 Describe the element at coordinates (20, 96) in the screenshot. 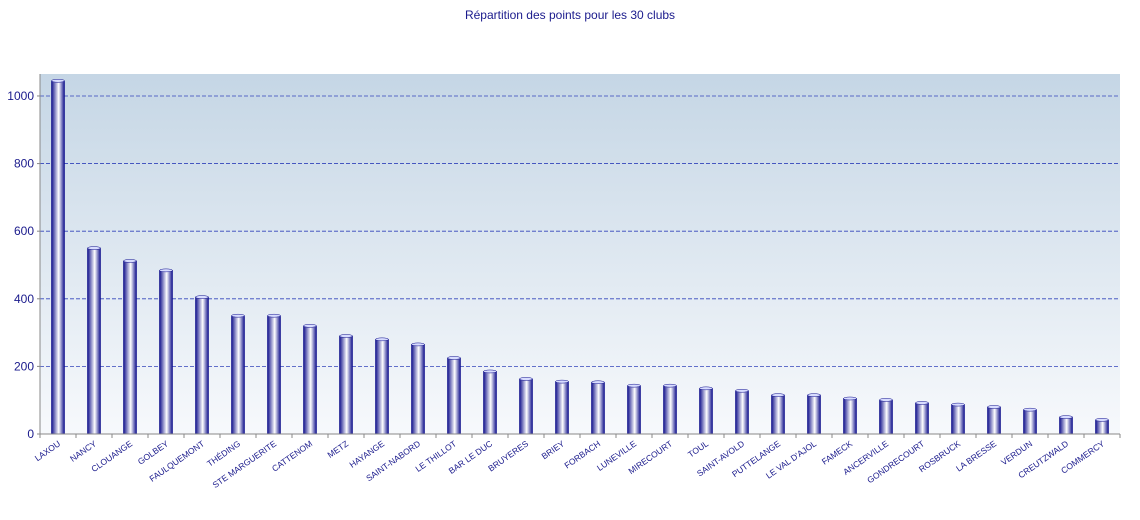

I see `y-tick-label: 1000` at that location.